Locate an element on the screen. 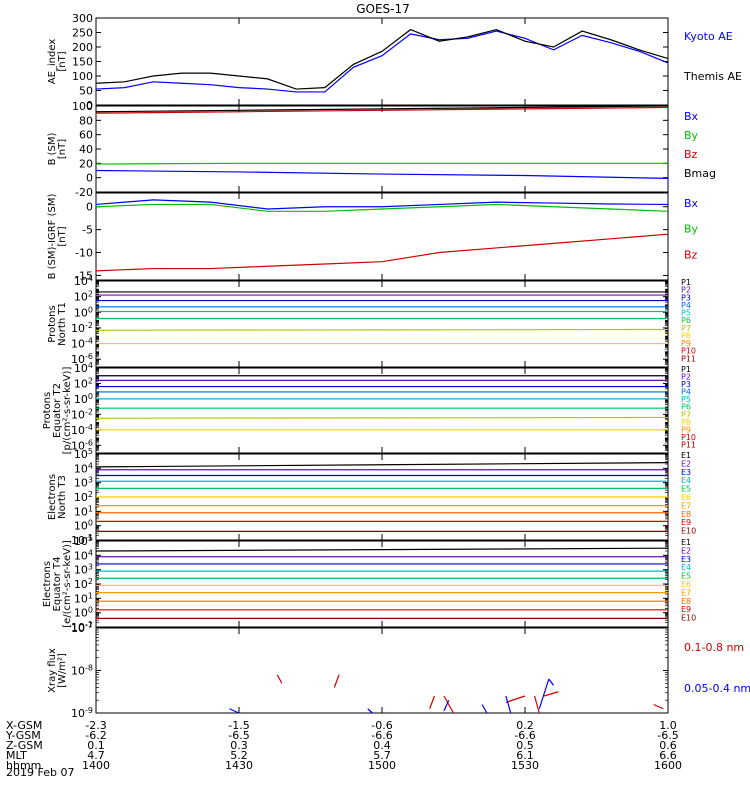 The image size is (750, 800). y-axis-label: B (SM)-IGRF (SM) is located at coordinates (52, 237).